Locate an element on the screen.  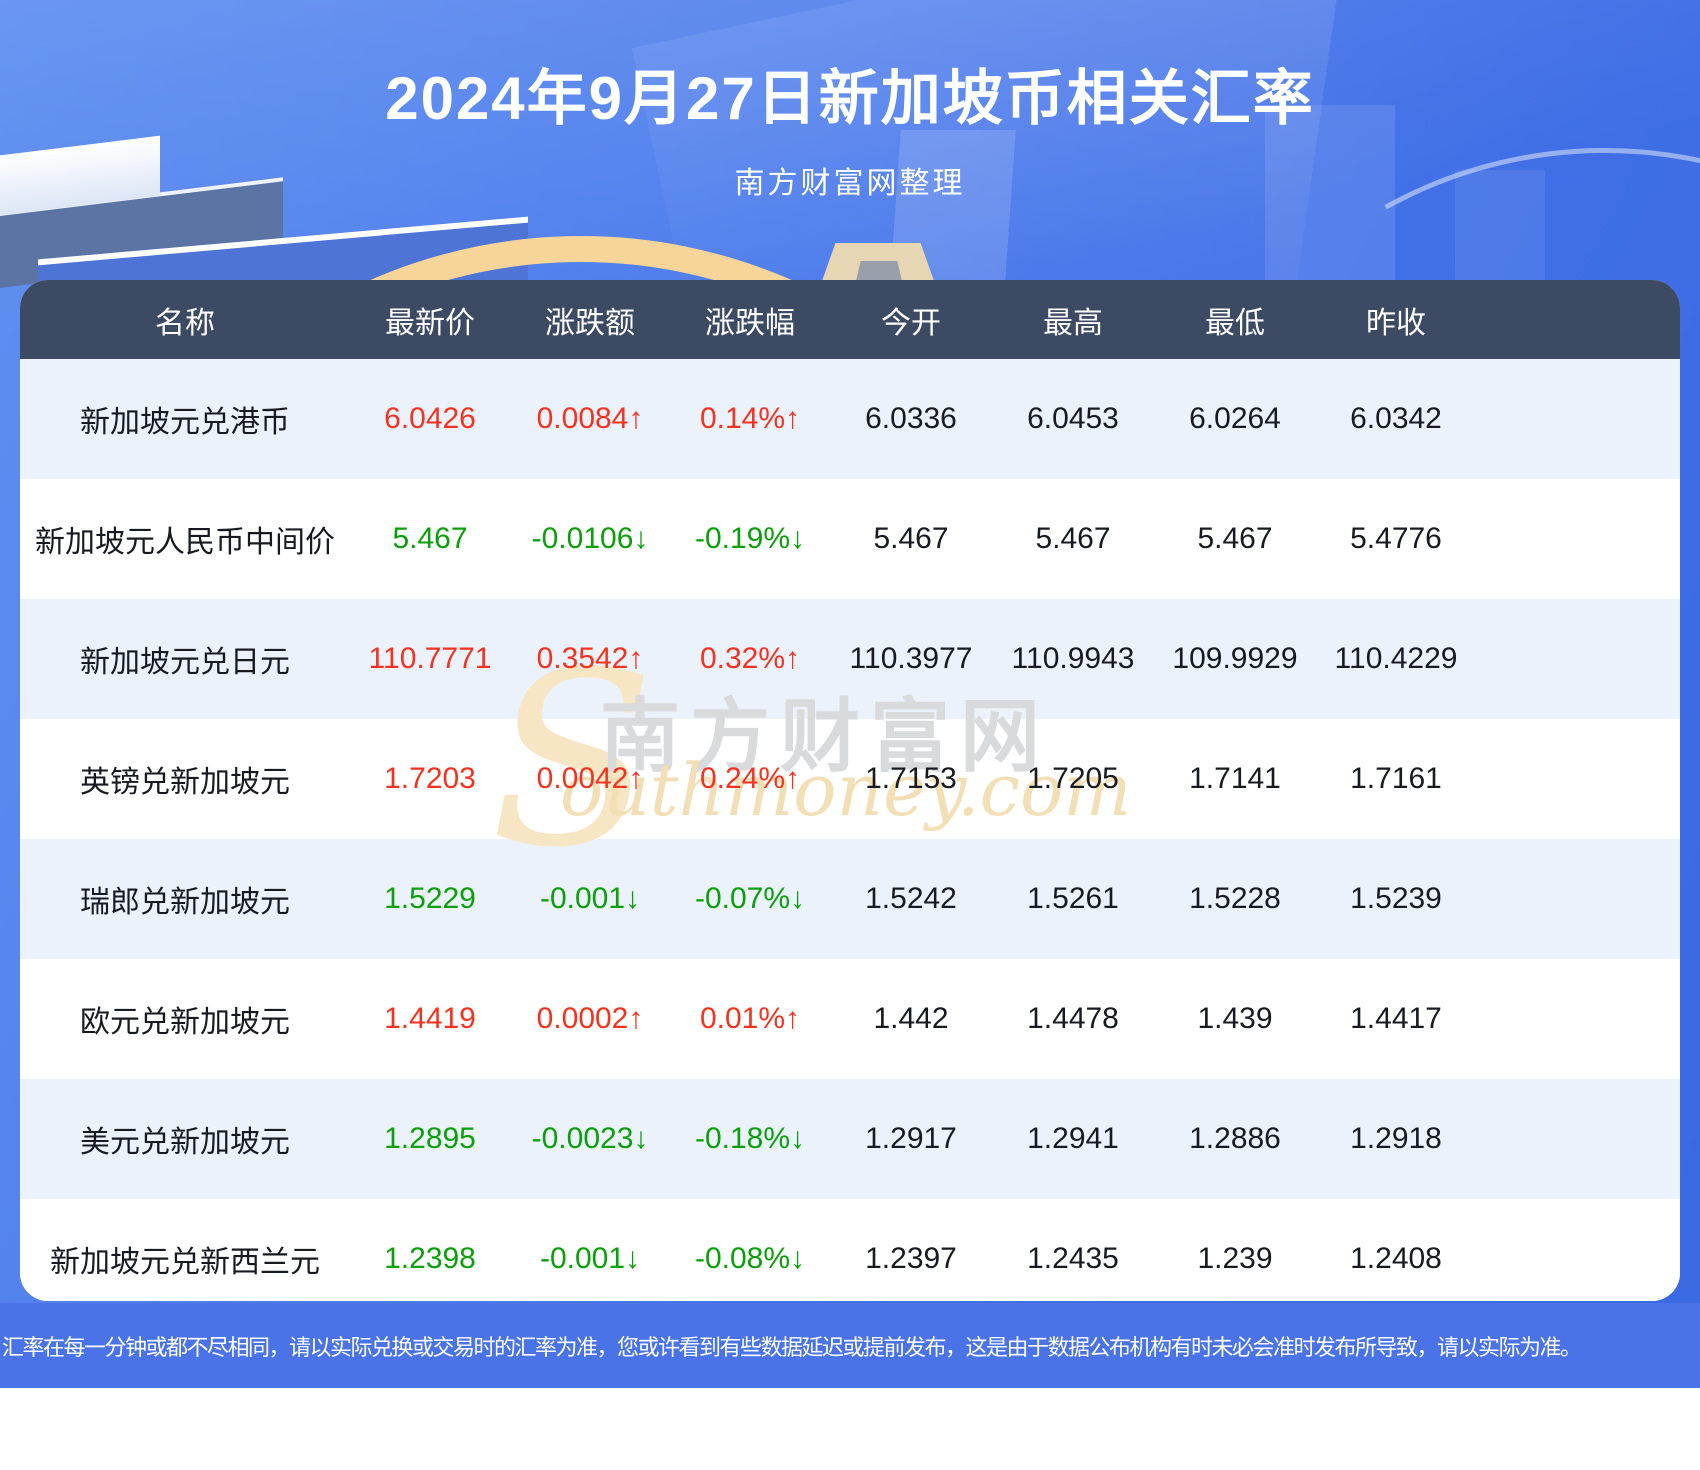
column-header-low: 最低 is located at coordinates (1235, 319).